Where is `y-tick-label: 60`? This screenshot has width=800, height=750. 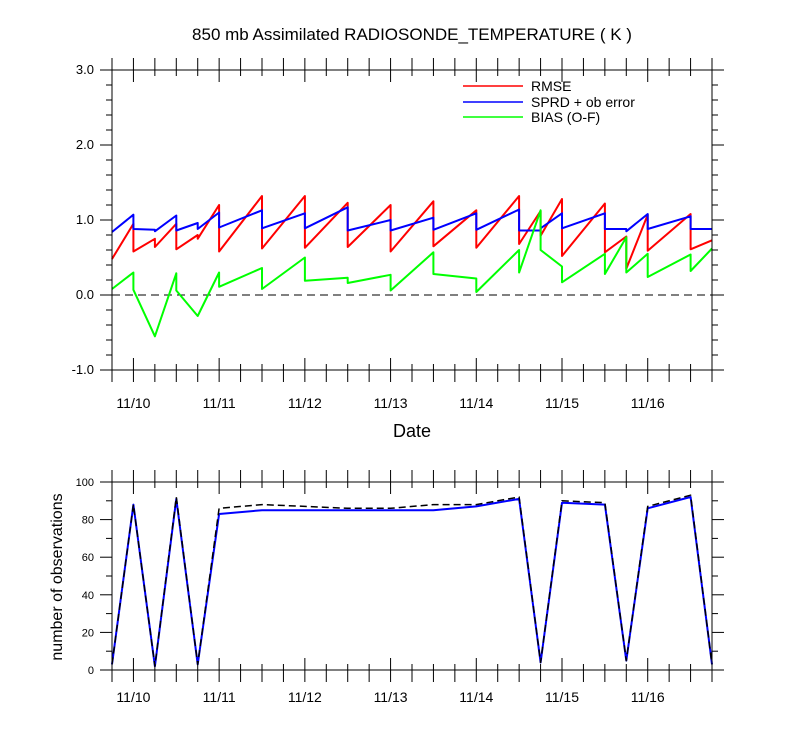
y-tick-label: 60 is located at coordinates (88, 558).